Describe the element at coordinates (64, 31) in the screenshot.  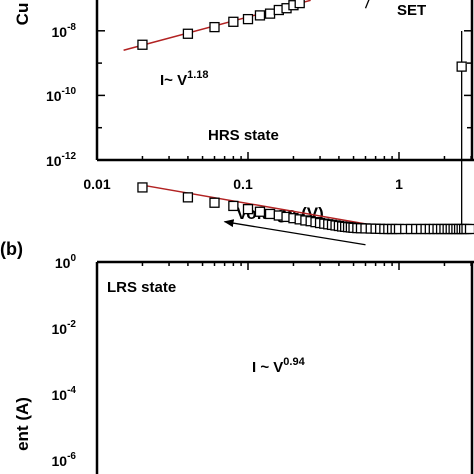
I see `panel-a-y-tick-label: 10-8` at that location.